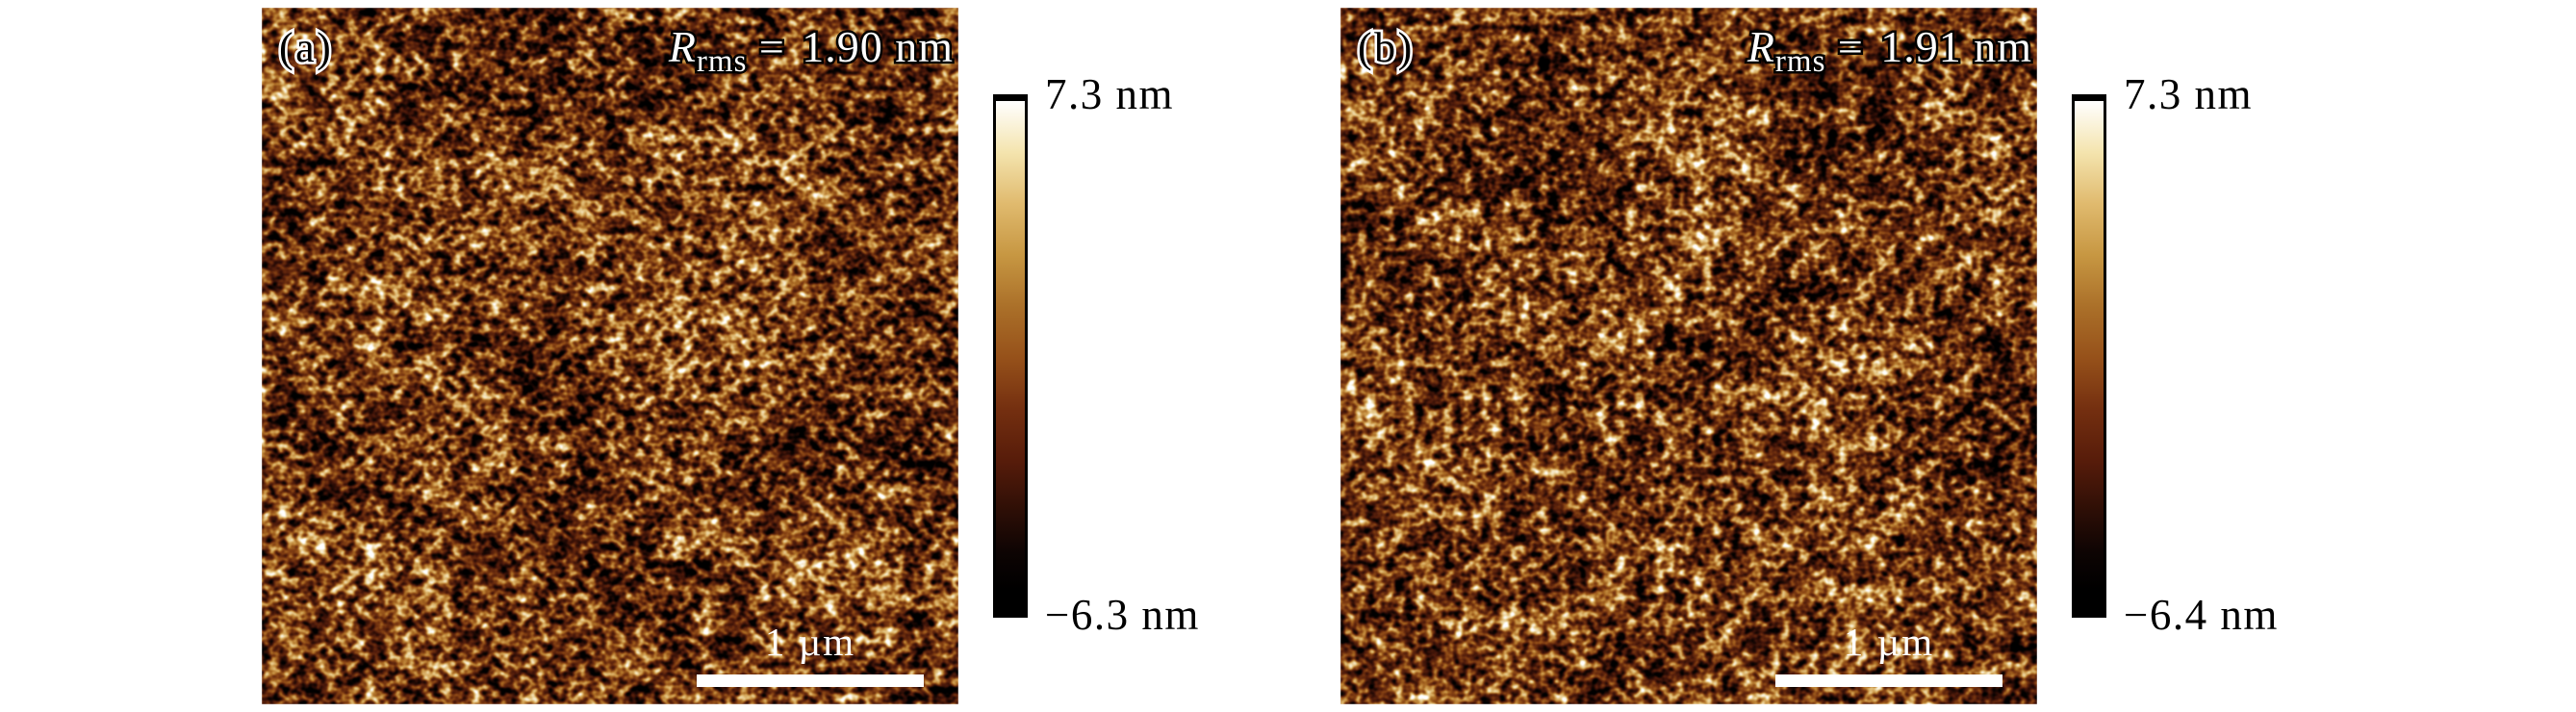  Describe the element at coordinates (1386, 47) in the screenshot. I see `svg-text: (b)` at that location.